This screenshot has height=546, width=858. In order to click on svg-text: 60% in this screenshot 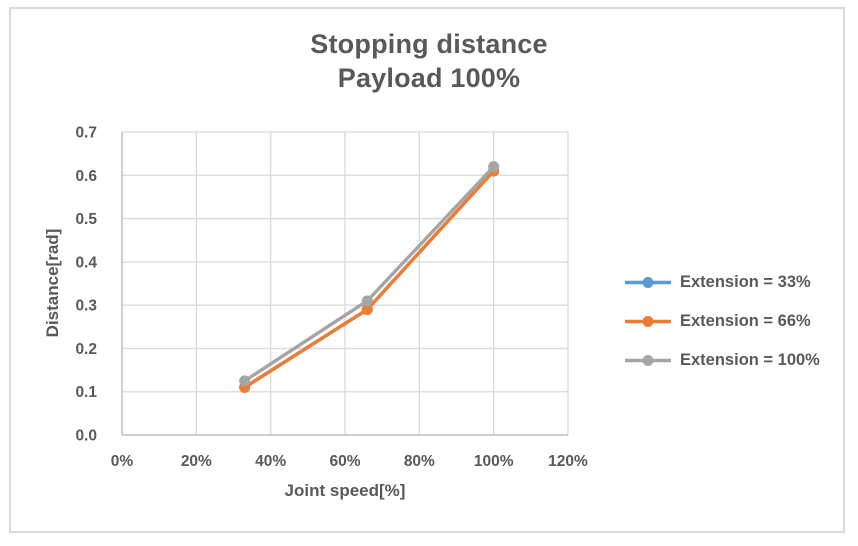, I will do `click(344, 461)`.